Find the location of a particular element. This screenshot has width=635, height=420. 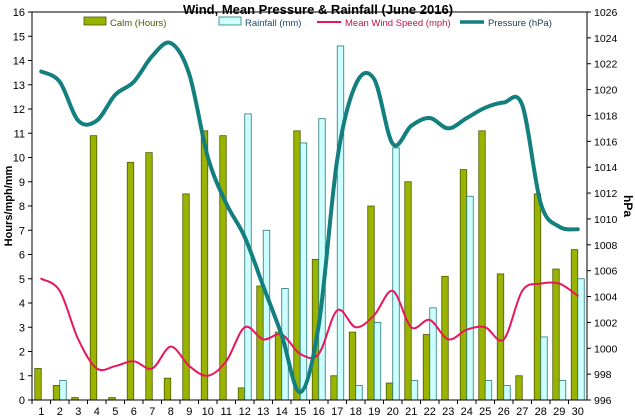

y-right-tick-label: 1024 is located at coordinates (606, 39).